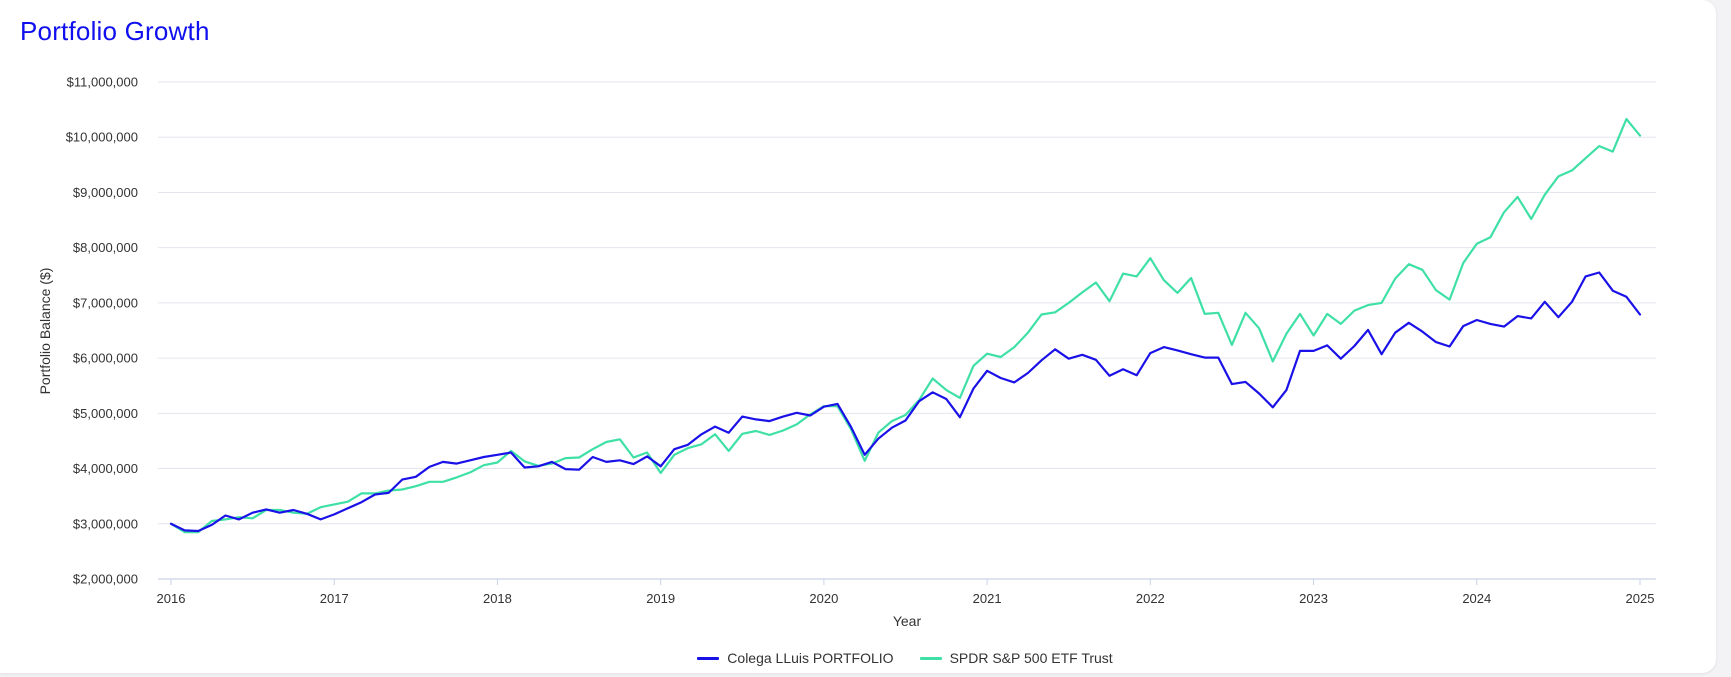 This screenshot has width=1731, height=677. Describe the element at coordinates (102, 137) in the screenshot. I see `y-tick-label: $10,000,000` at that location.